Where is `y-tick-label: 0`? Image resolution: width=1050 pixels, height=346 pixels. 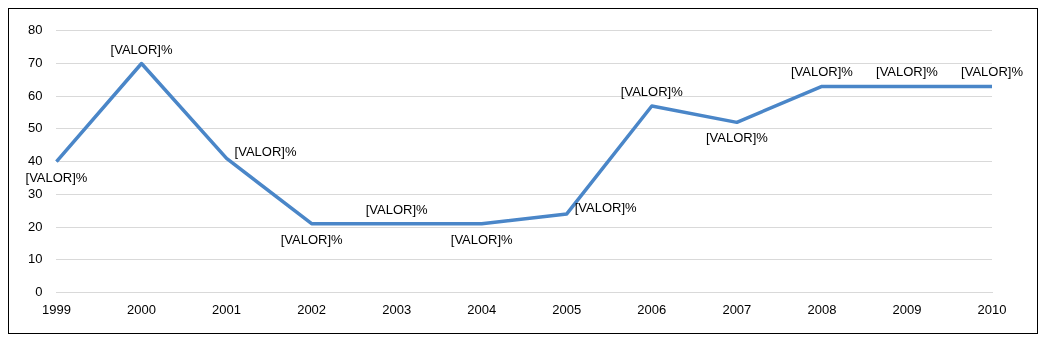 y-tick-label: 0 is located at coordinates (39, 291).